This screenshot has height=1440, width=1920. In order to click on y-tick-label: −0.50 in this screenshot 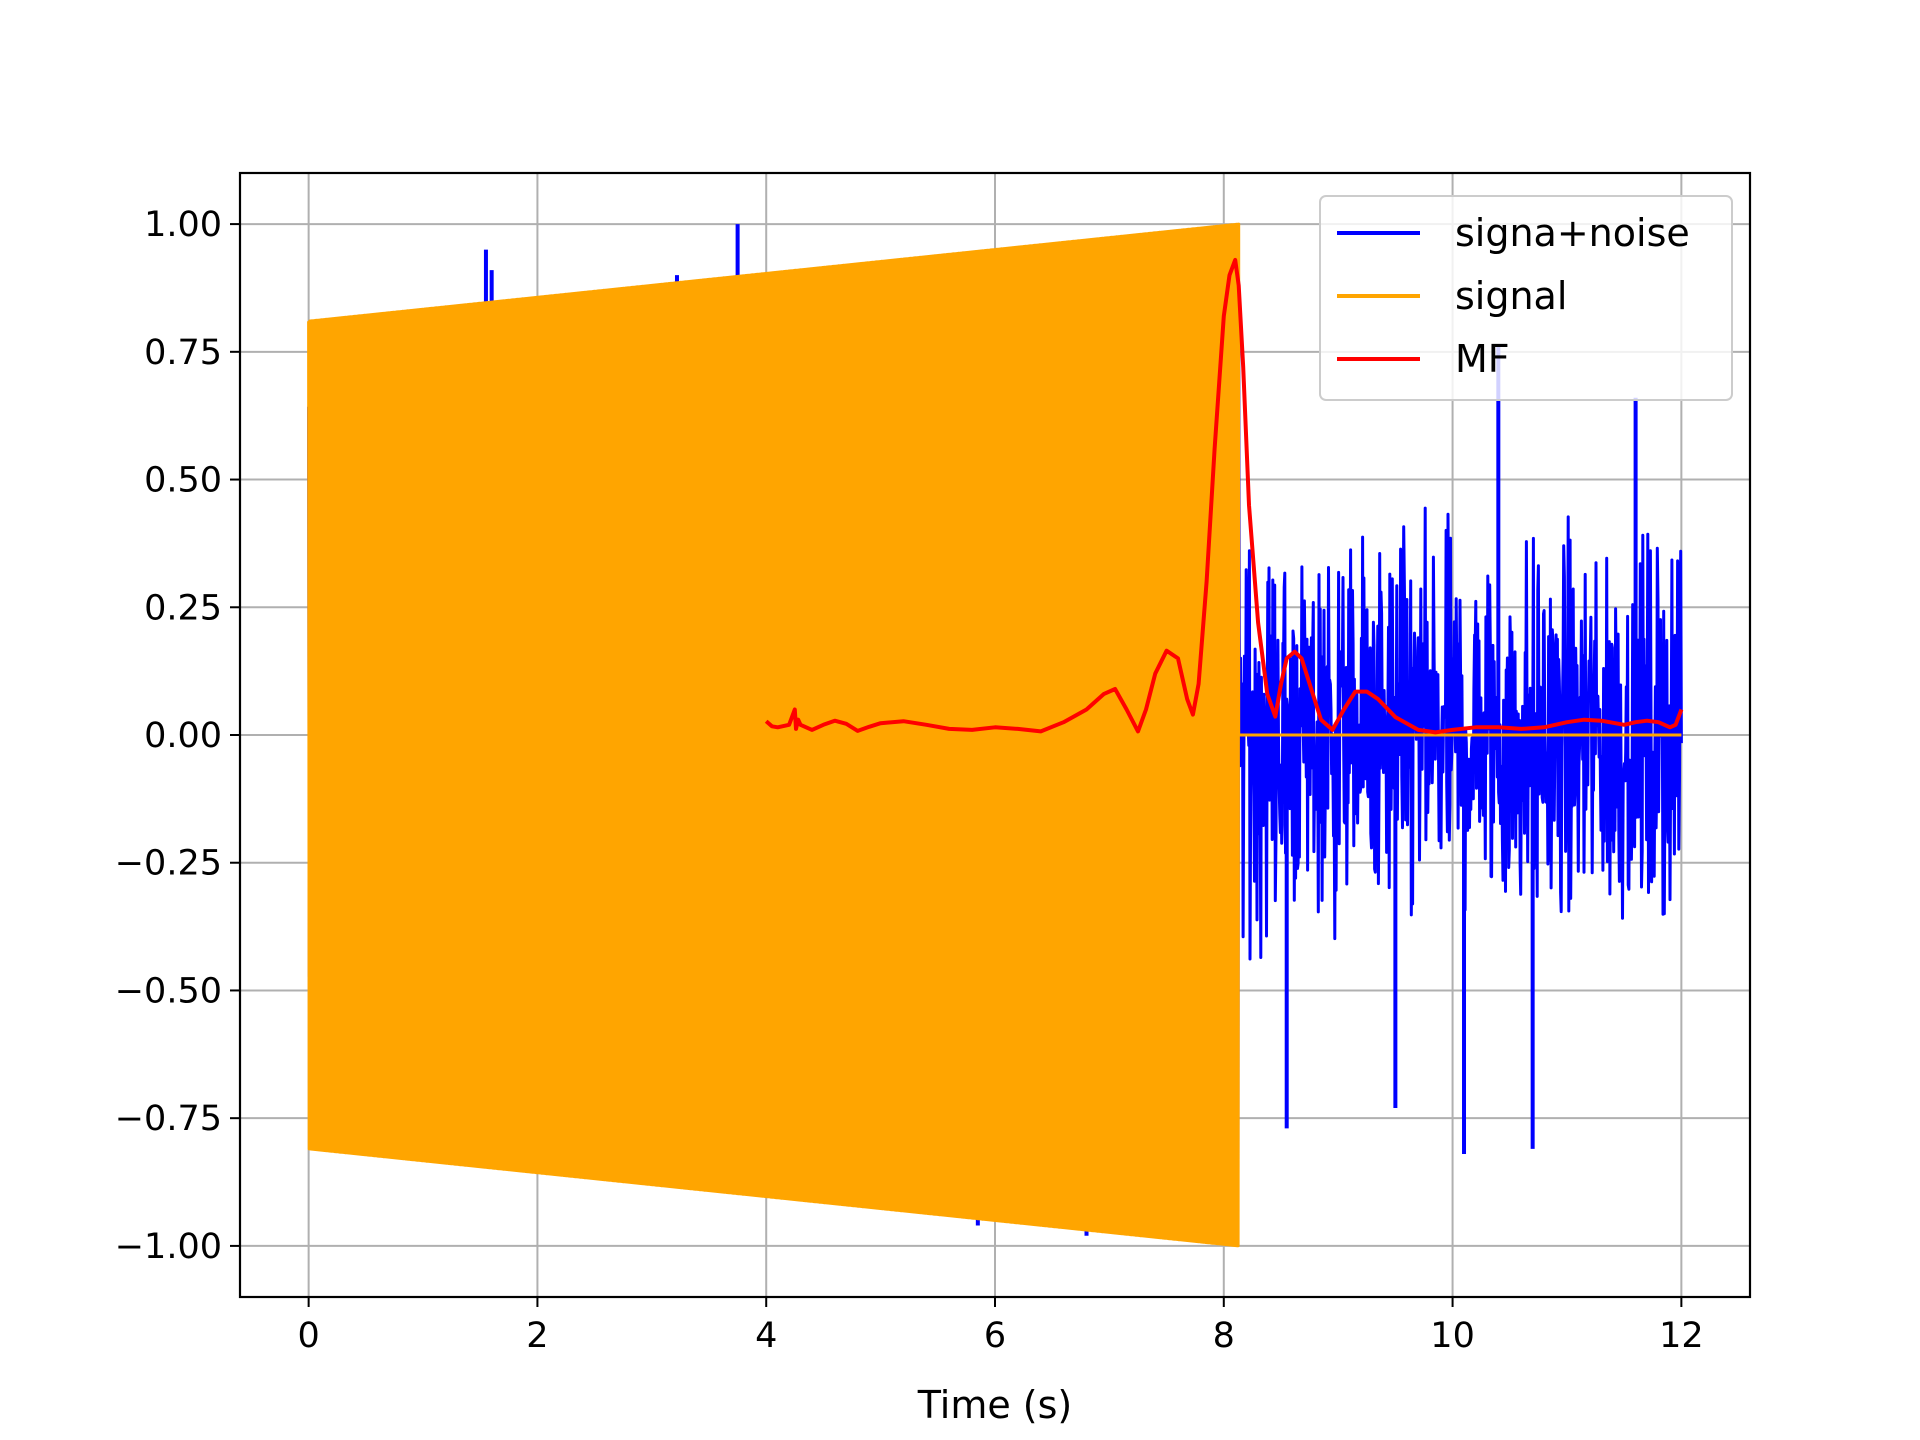, I will do `click(168, 991)`.